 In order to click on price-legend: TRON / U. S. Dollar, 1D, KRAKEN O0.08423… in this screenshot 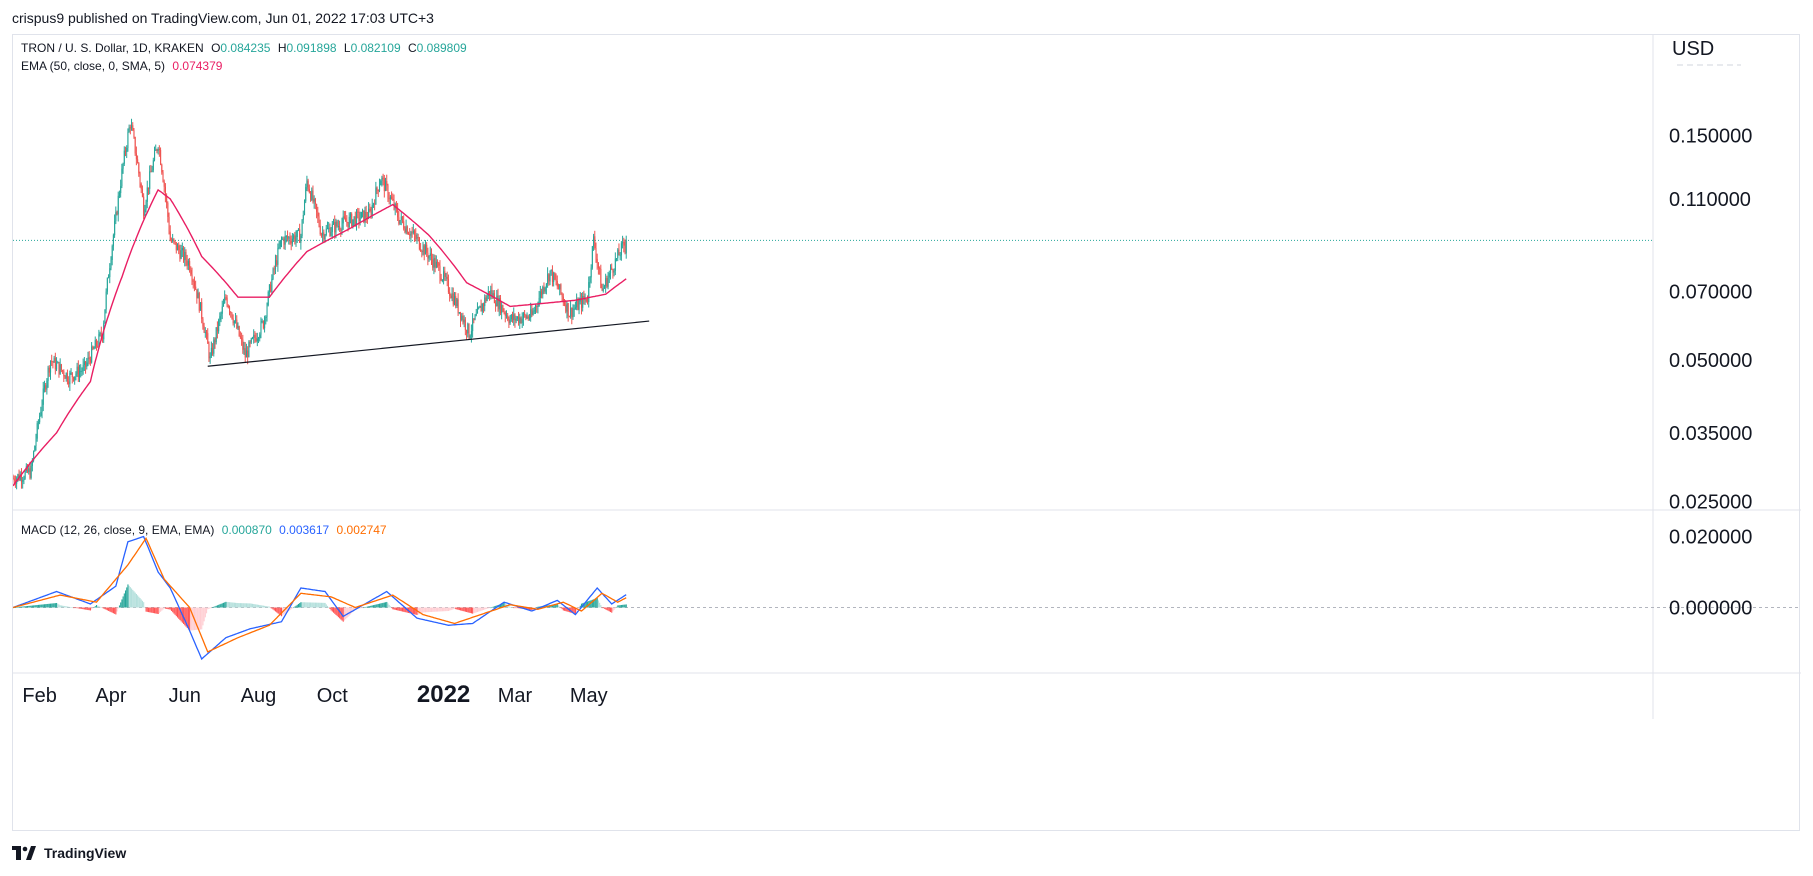, I will do `click(246, 48)`.